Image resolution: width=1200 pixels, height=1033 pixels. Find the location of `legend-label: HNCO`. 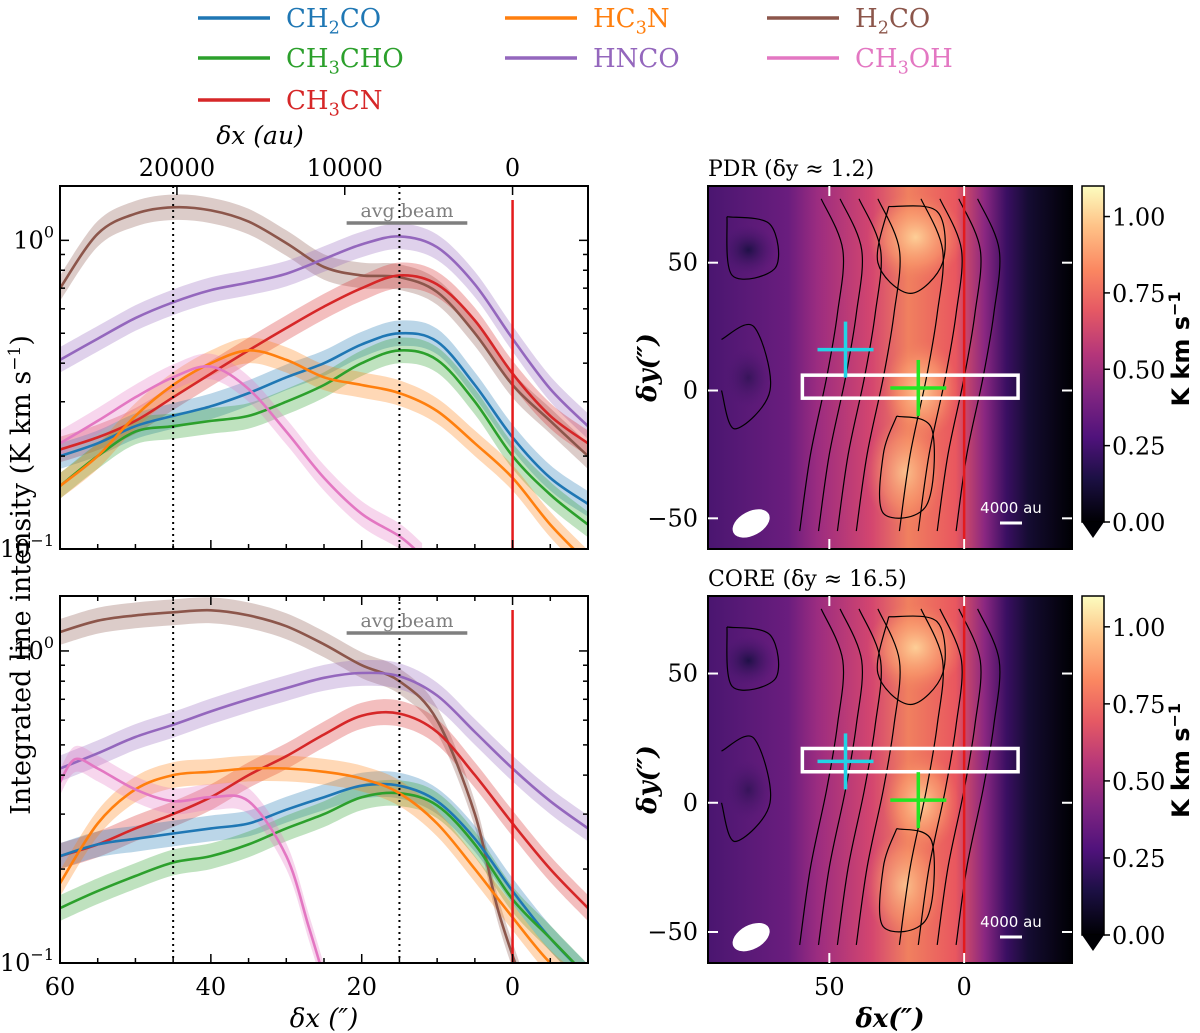

legend-label: HNCO is located at coordinates (636, 59).